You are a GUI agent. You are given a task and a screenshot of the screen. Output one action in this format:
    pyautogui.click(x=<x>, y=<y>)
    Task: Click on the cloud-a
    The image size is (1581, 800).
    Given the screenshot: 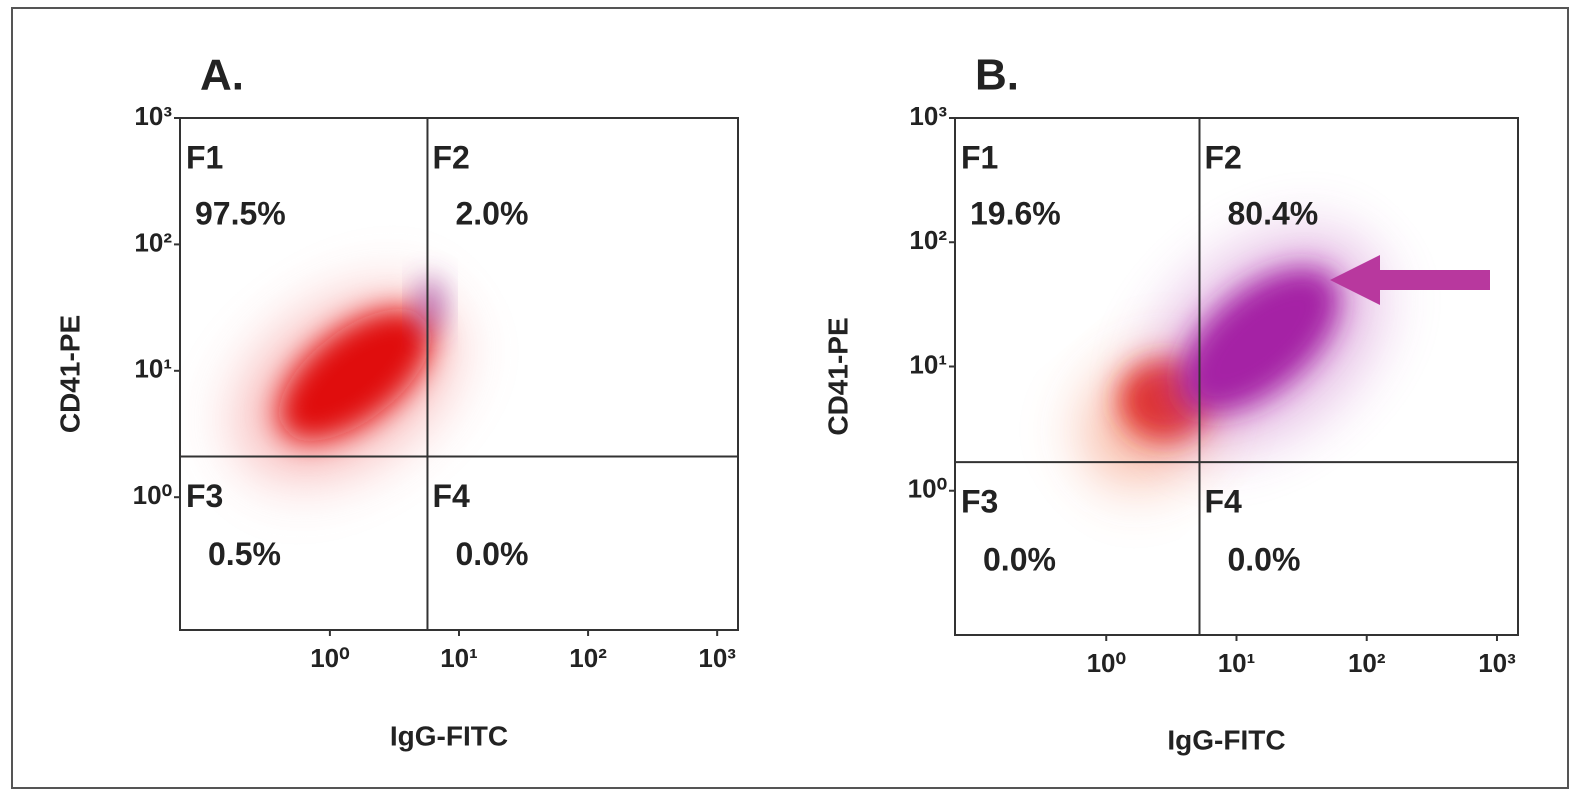 What is the action you would take?
    pyautogui.click(x=345, y=377)
    